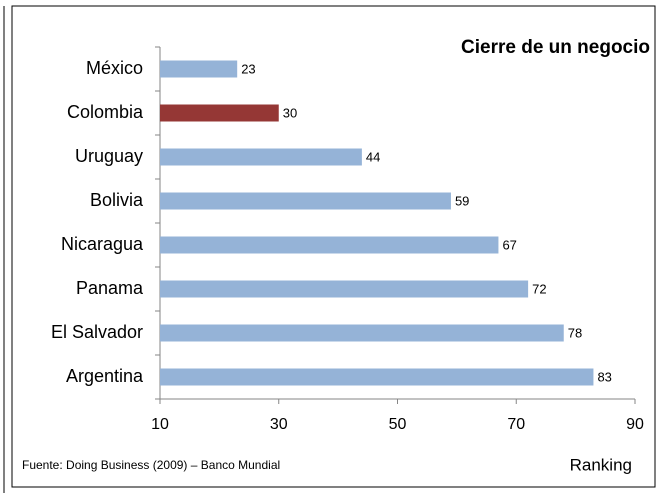 Image resolution: width=660 pixels, height=499 pixels. What do you see at coordinates (105, 112) in the screenshot?
I see `y-tick-label: Colombia` at bounding box center [105, 112].